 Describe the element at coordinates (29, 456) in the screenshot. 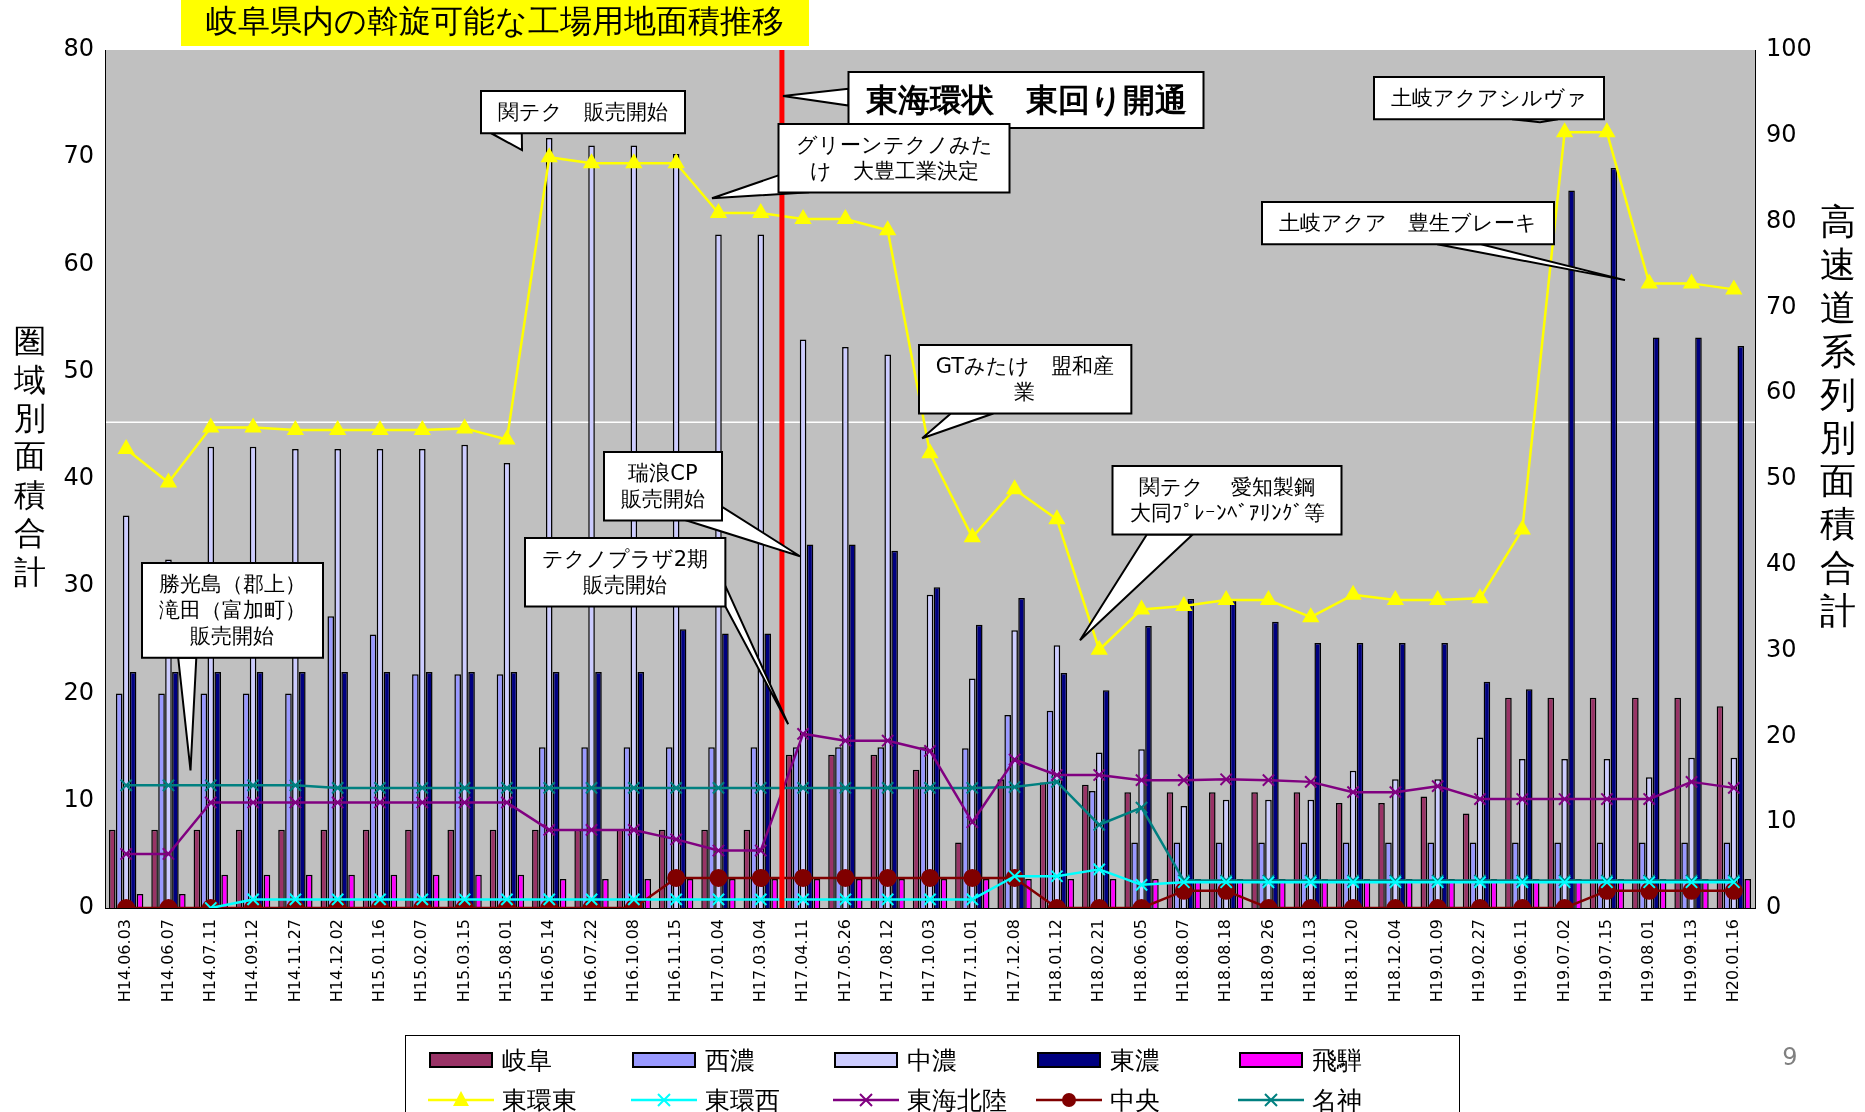

I see `y-axis-title: 圏域別面積合計` at that location.